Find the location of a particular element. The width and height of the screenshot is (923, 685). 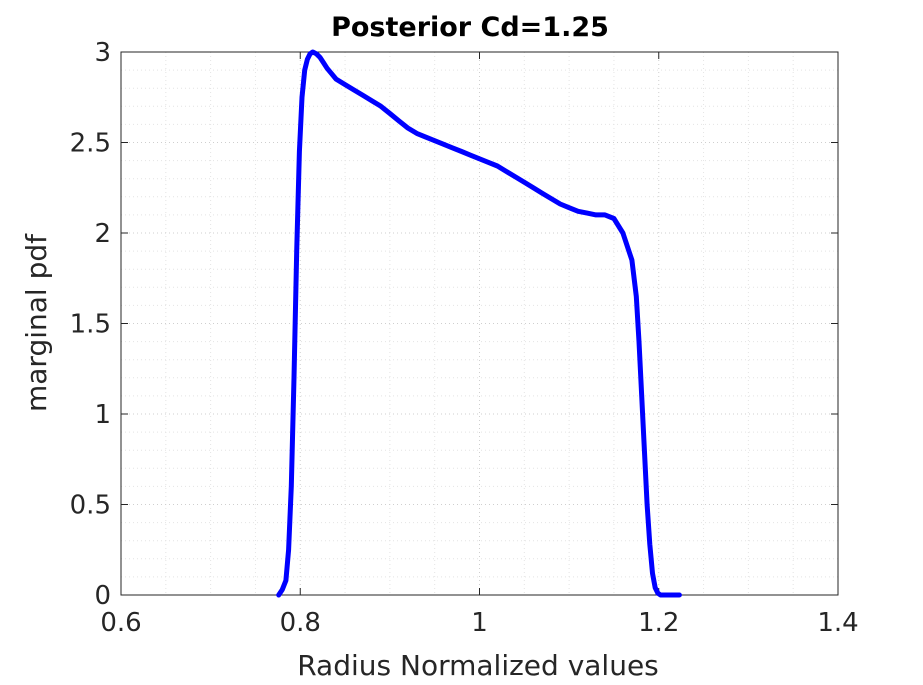

y-tick-label: 1 is located at coordinates (102, 415).